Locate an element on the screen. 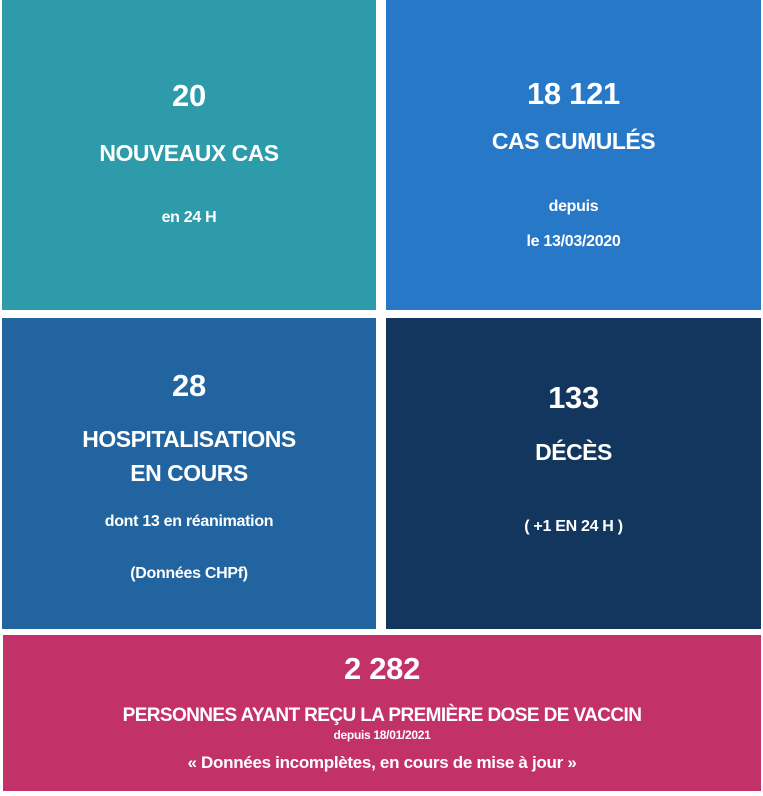 This screenshot has width=763, height=796. hospitalisations-source: (Données CHPf) is located at coordinates (189, 573).